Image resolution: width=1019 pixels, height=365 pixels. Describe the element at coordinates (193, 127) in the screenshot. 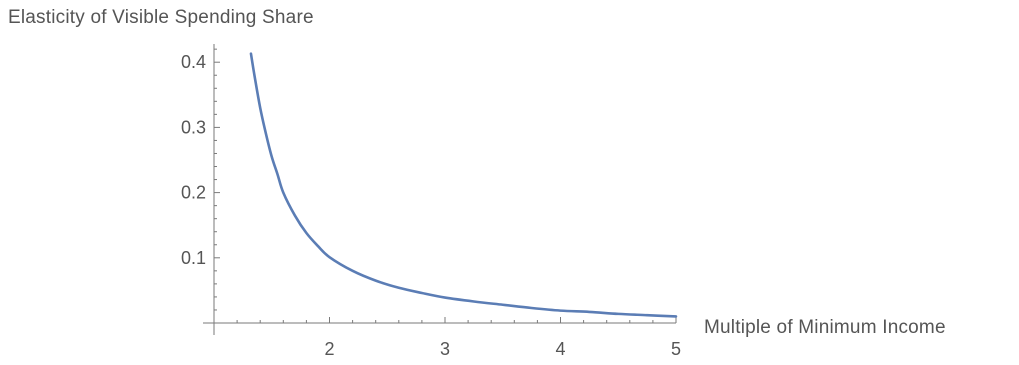

I see `y-tick-label: 0.3` at that location.